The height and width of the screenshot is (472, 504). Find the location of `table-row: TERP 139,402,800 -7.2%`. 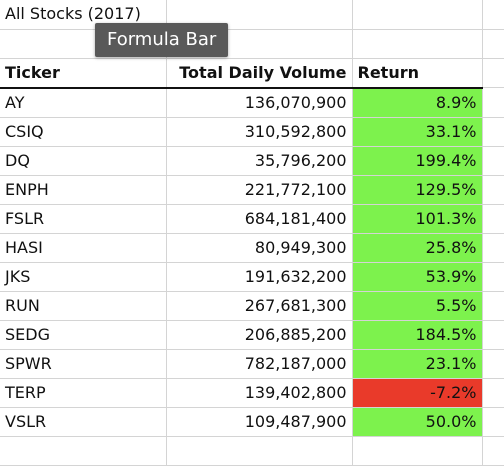

table-row: TERP 139,402,800 -7.2% is located at coordinates (252, 393).